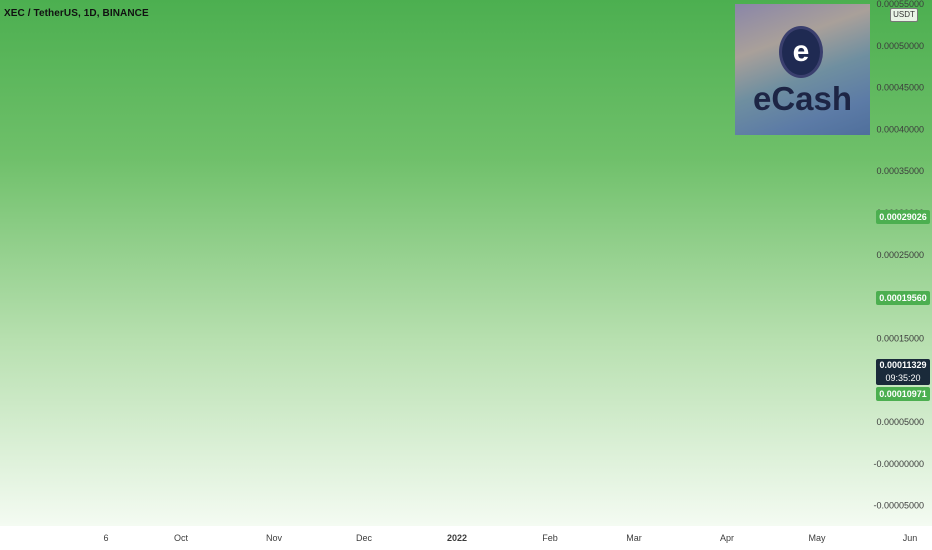 Image resolution: width=932 pixels, height=550 pixels. Describe the element at coordinates (727, 538) in the screenshot. I see `x-axis-tick-label: Apr` at that location.